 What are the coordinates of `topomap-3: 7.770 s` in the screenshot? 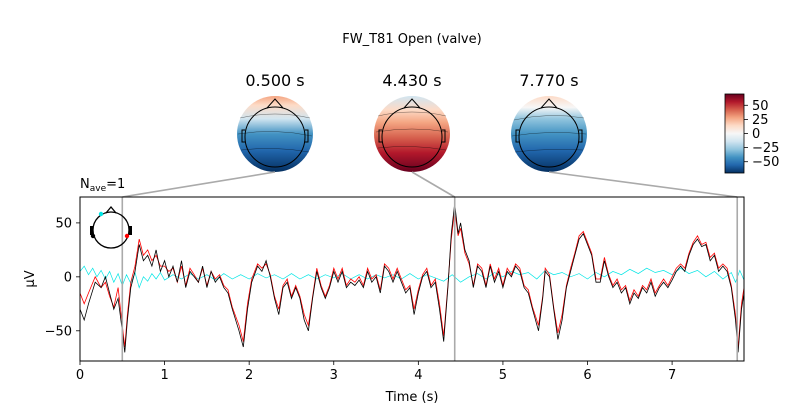 It's located at (549, 121).